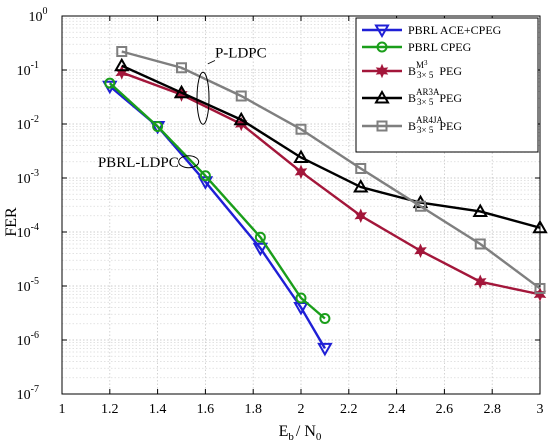 The width and height of the screenshot is (550, 444). I want to click on y-tick-label: 10⁻⁷, so click(28, 393).